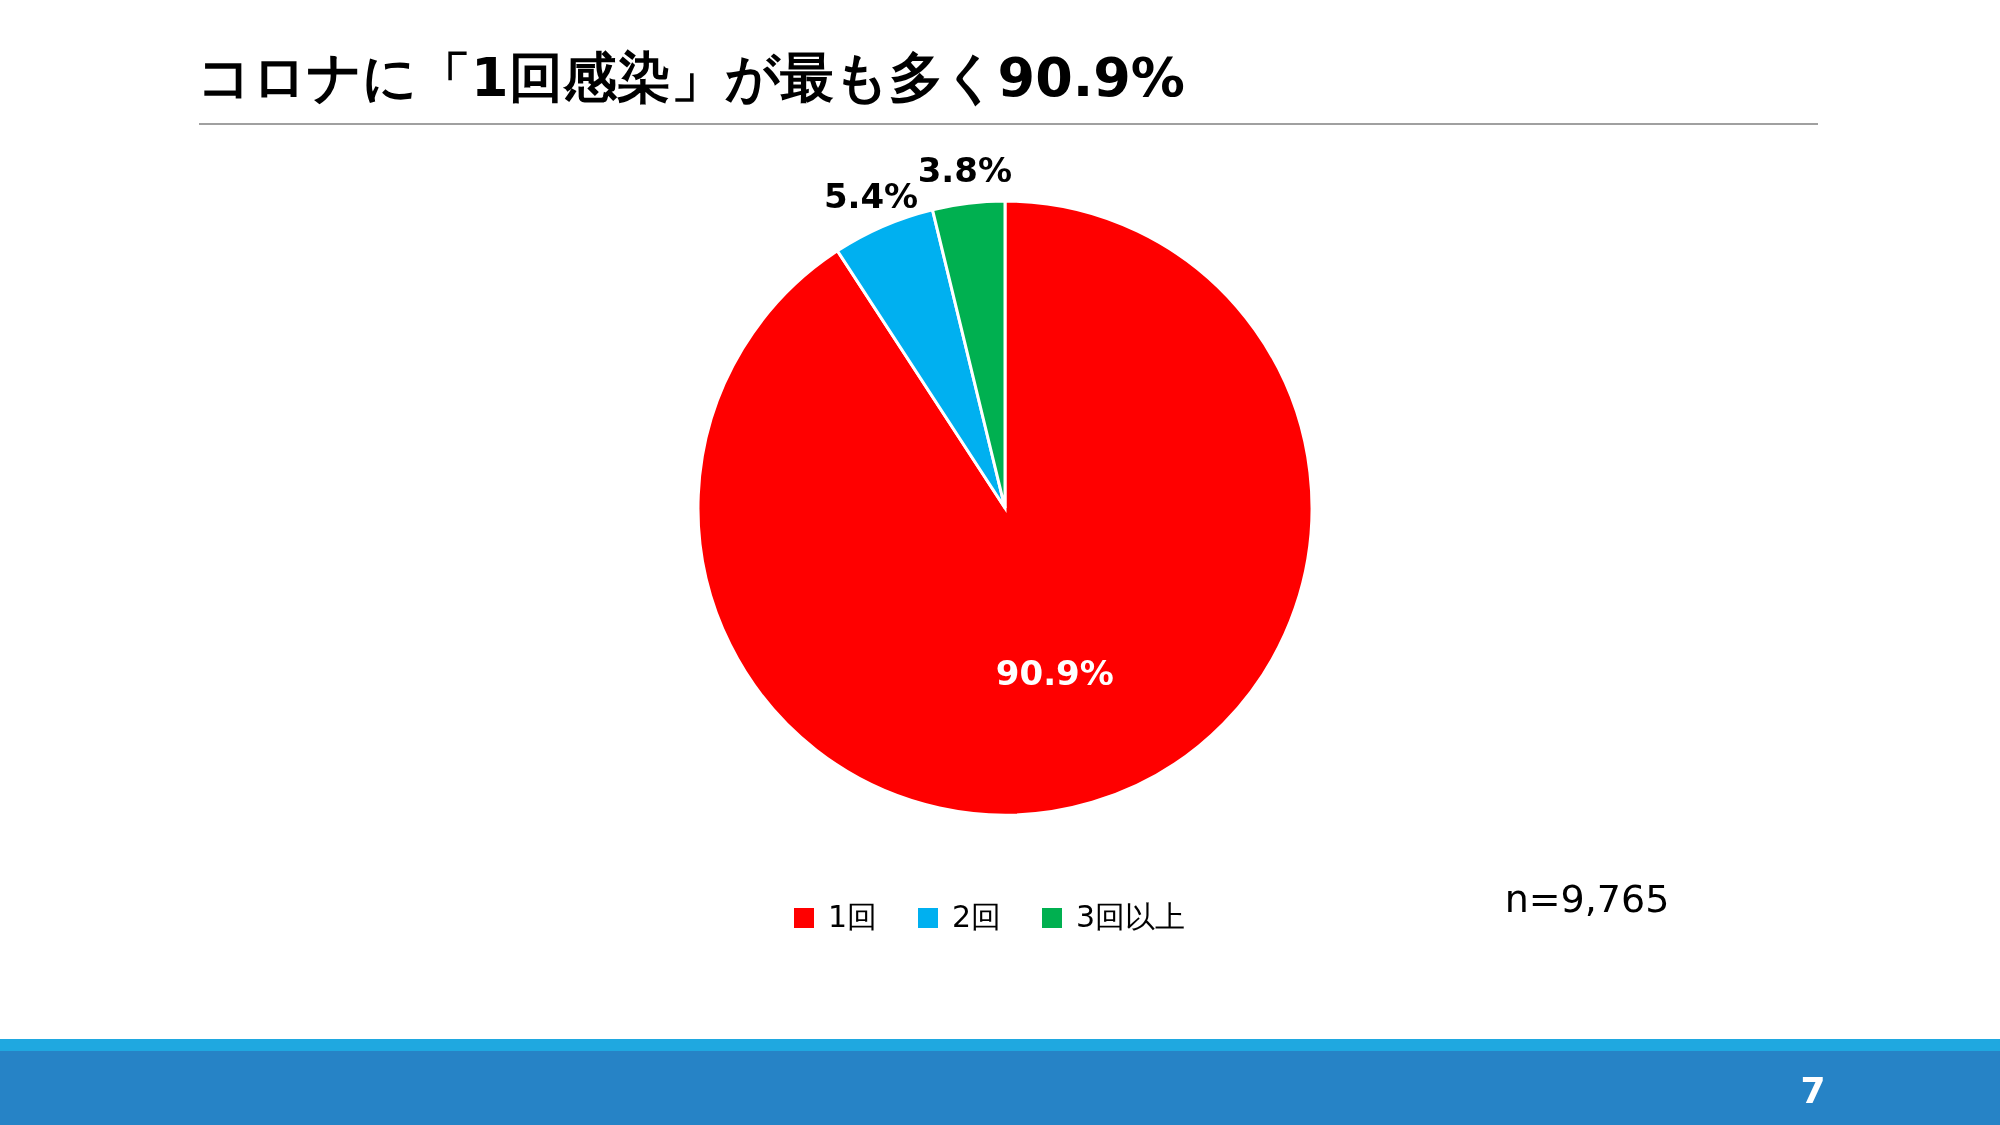 The width and height of the screenshot is (2000, 1125). What do you see at coordinates (1054, 673) in the screenshot?
I see `data-label: 90.9%` at bounding box center [1054, 673].